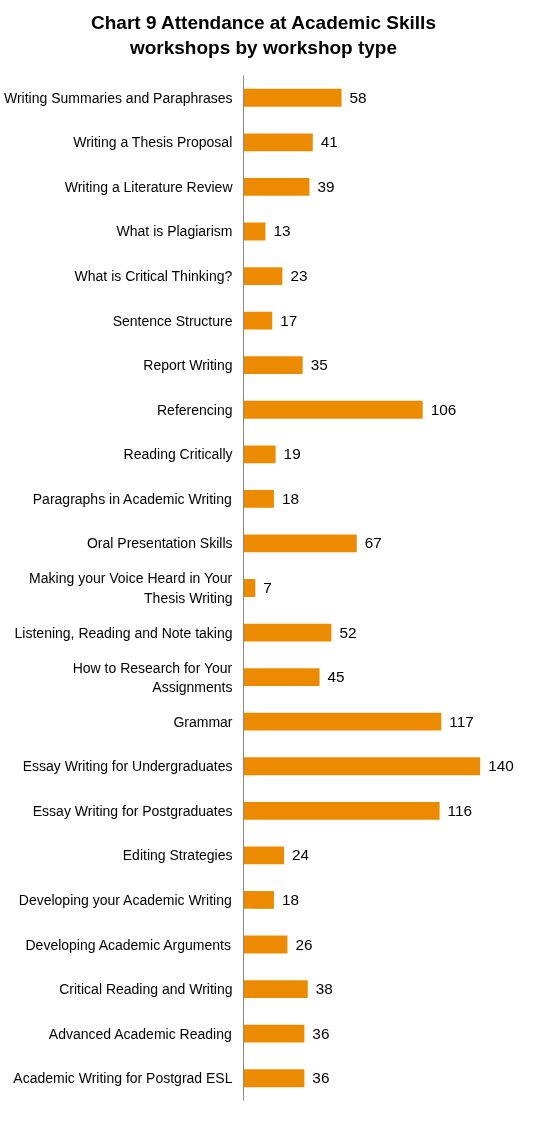  I want to click on data-label: 24, so click(301, 855).